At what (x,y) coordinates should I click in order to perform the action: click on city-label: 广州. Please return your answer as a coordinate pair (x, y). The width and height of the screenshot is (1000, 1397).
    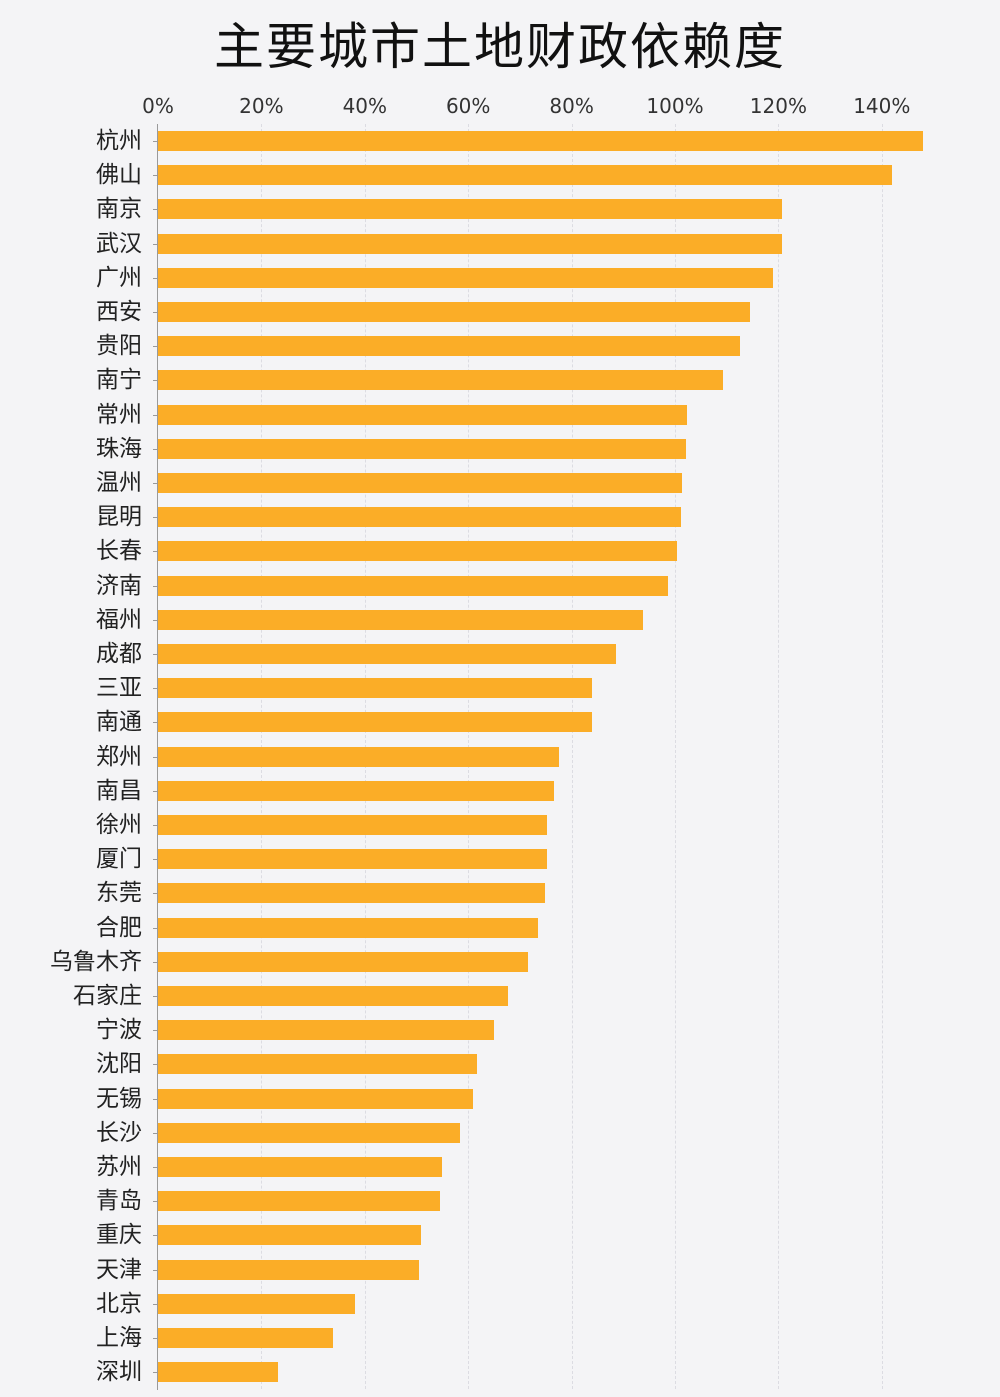
    Looking at the image, I should click on (119, 277).